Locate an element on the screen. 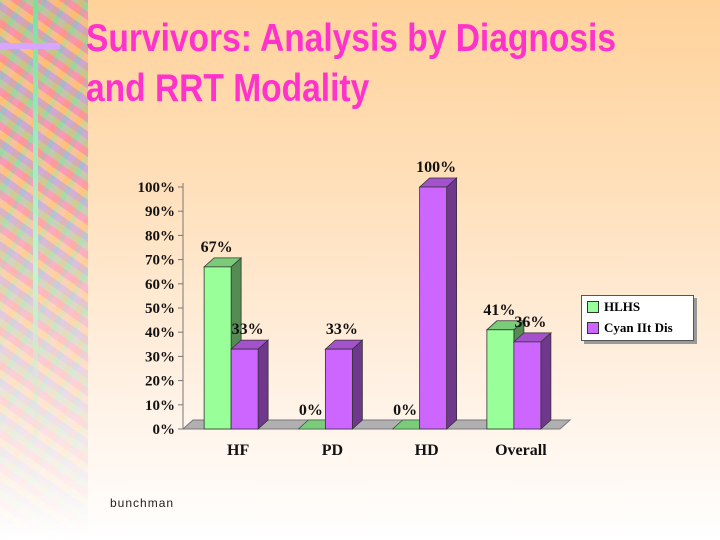 The image size is (720, 540). x-tick-label: HF is located at coordinates (238, 450).